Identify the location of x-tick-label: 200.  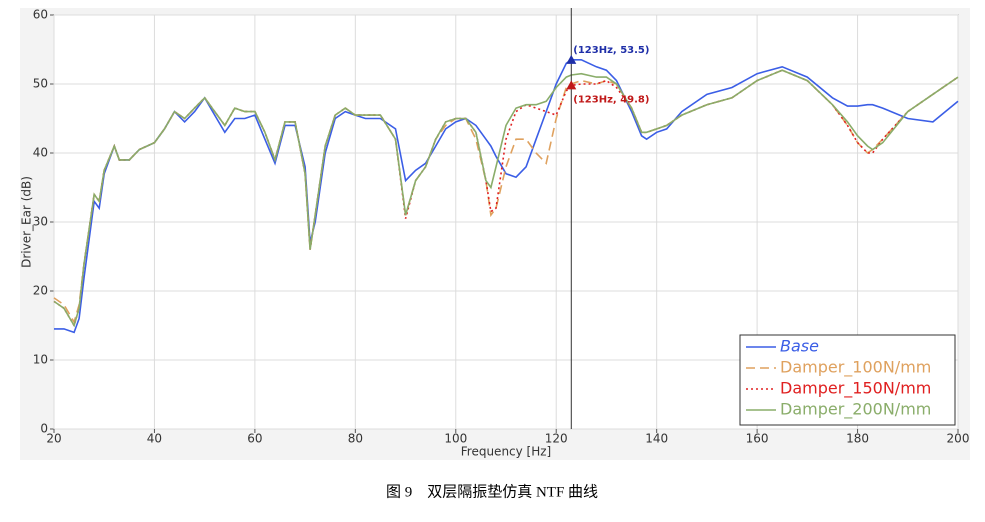
(958, 439).